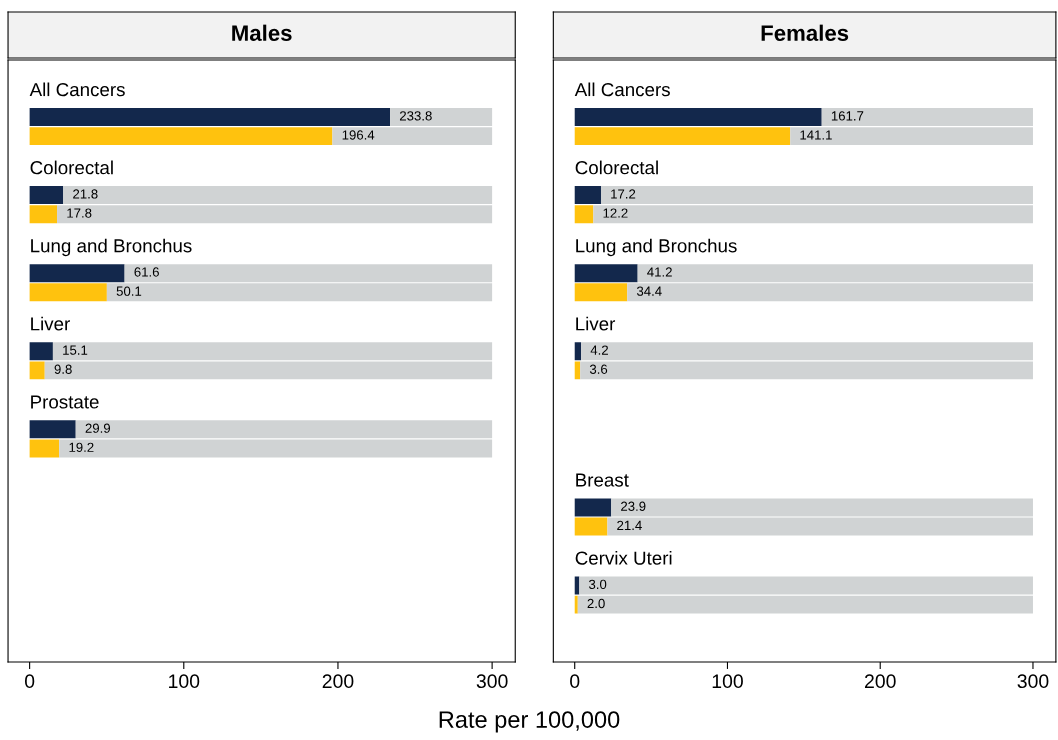 This screenshot has width=1058, height=740. What do you see at coordinates (415, 116) in the screenshot?
I see `data-label: 233.8` at bounding box center [415, 116].